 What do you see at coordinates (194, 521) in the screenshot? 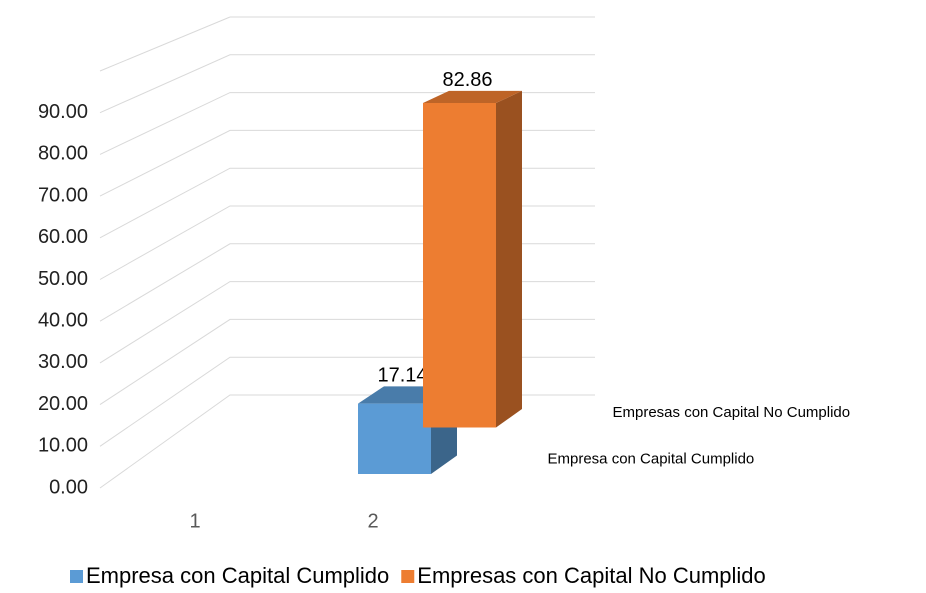
I see `x-tick-label: 1` at bounding box center [194, 521].